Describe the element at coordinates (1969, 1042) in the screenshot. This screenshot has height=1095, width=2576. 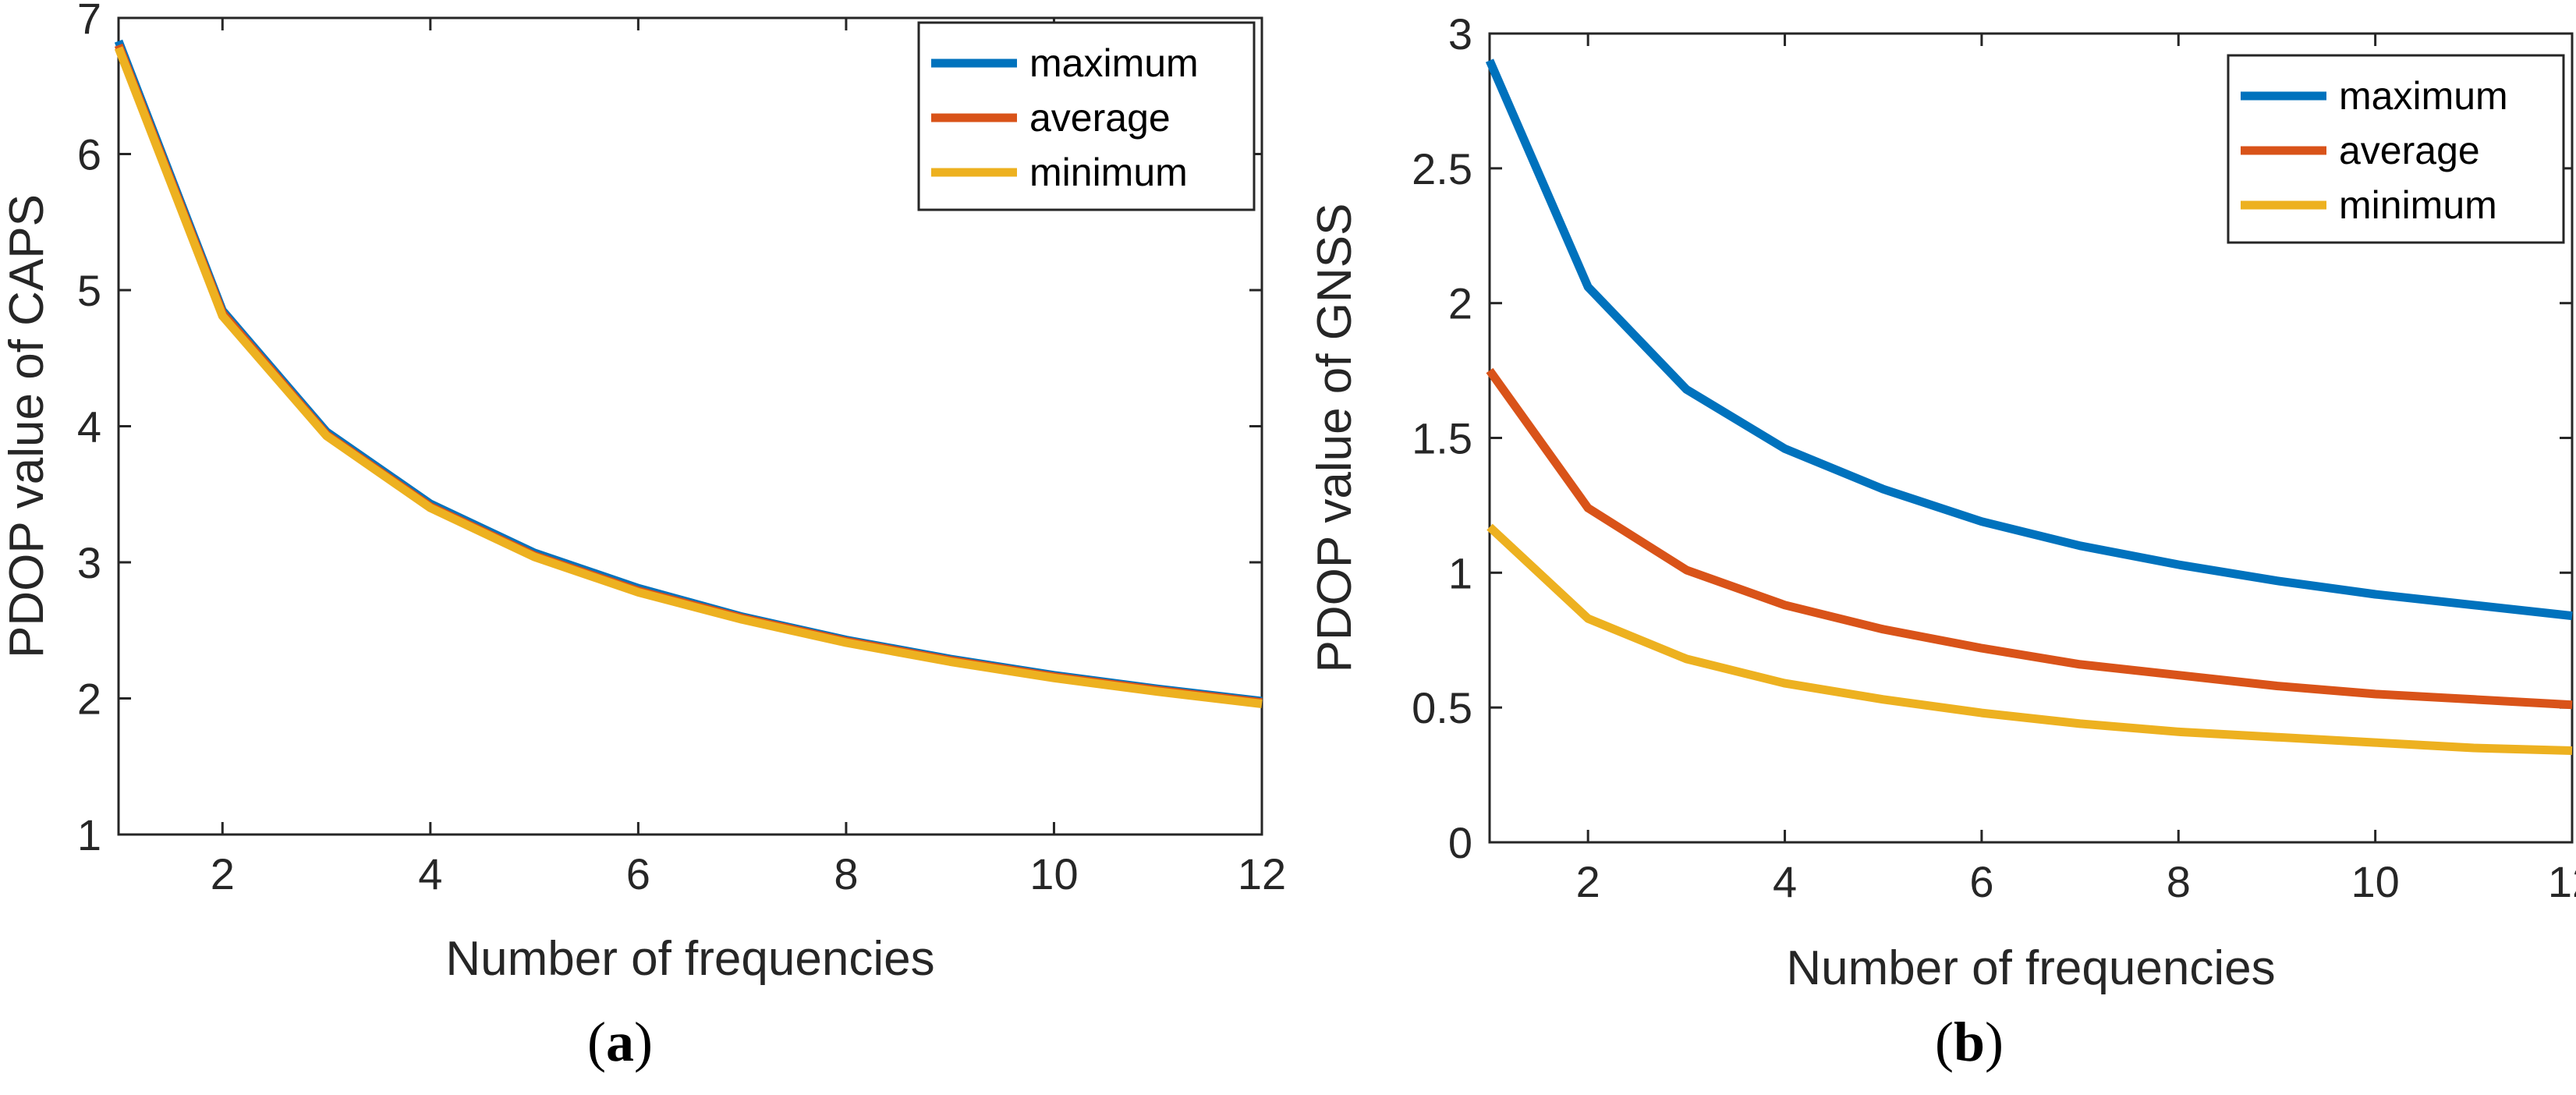
I see `caption-b: (b)` at that location.